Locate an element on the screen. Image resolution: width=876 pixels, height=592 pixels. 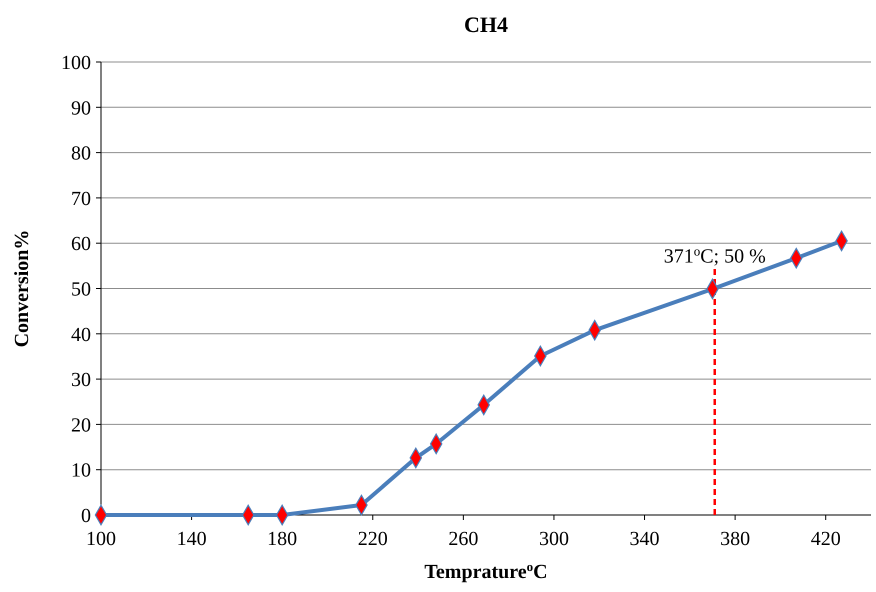
y-tick-label: 100 is located at coordinates (76, 63).